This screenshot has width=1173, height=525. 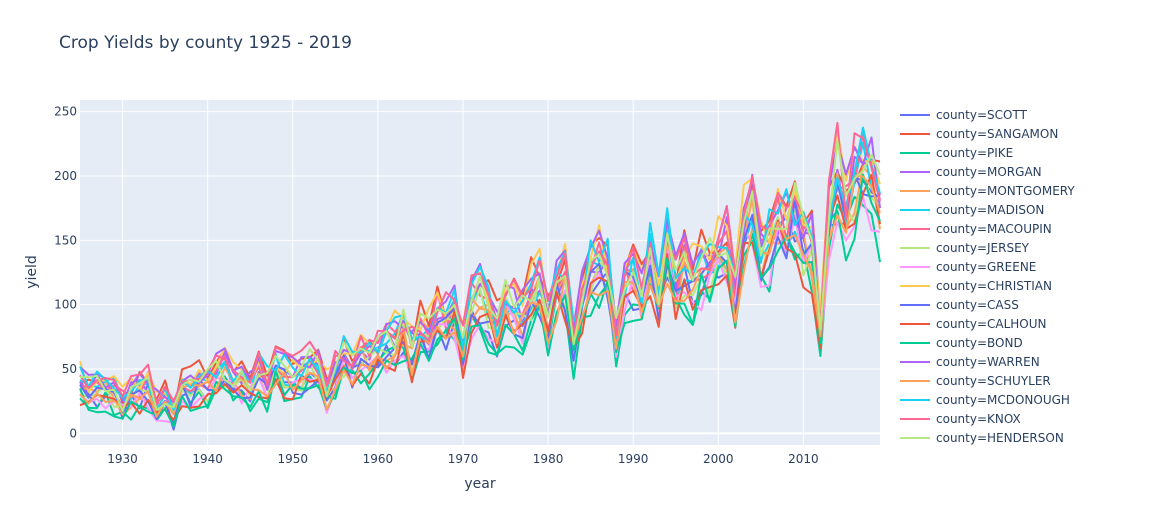 I want to click on legend-item: county=MONTGOMERY, so click(x=987, y=190).